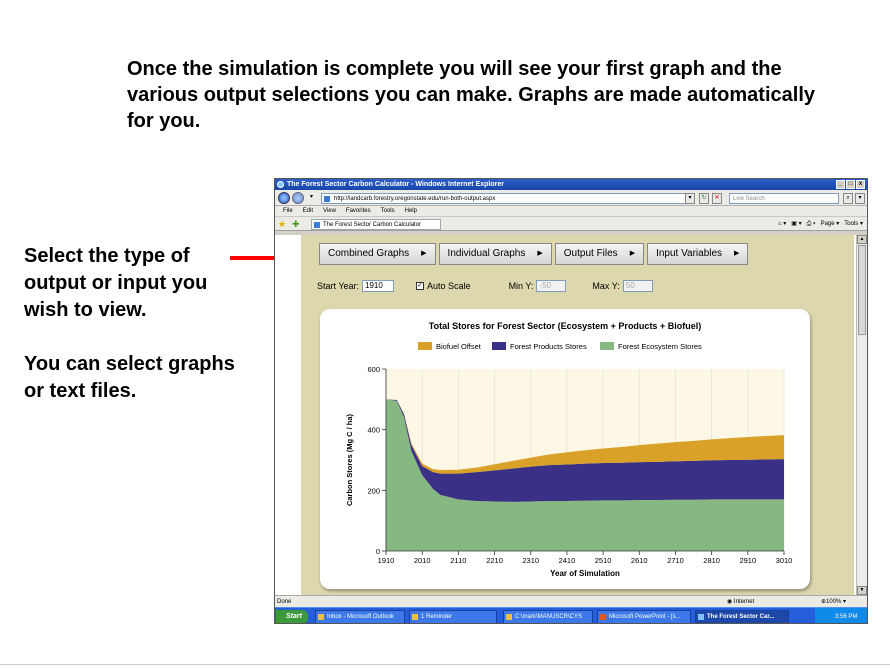 This screenshot has height=668, width=890. I want to click on max-y-input: 50, so click(637, 286).